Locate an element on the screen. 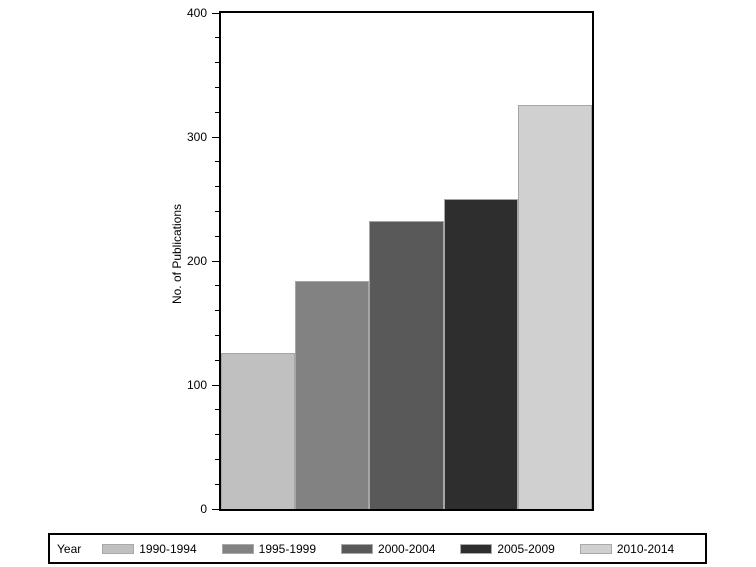 Image resolution: width=756 pixels, height=567 pixels. y-axis-tick-label: 0 is located at coordinates (203, 509).